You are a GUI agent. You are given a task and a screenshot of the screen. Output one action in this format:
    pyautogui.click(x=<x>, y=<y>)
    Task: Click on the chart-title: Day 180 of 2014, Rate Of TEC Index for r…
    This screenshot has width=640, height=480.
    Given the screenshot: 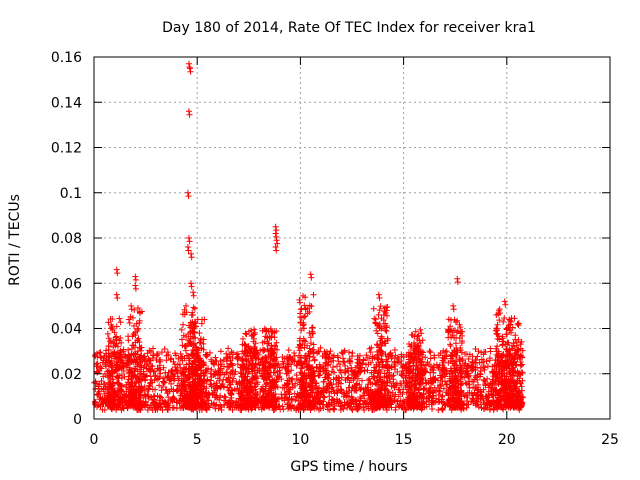 What is the action you would take?
    pyautogui.click(x=349, y=28)
    